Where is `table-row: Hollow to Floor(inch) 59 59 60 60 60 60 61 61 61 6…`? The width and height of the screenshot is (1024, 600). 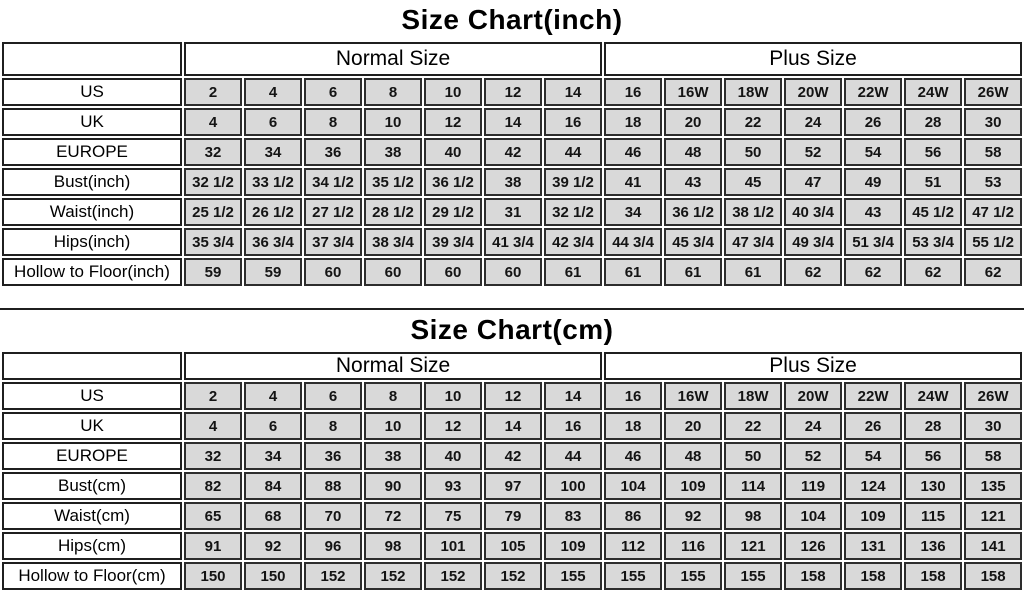
table-row: Hollow to Floor(inch) 59 59 60 60 60 60 61 61 61 6… is located at coordinates (512, 272).